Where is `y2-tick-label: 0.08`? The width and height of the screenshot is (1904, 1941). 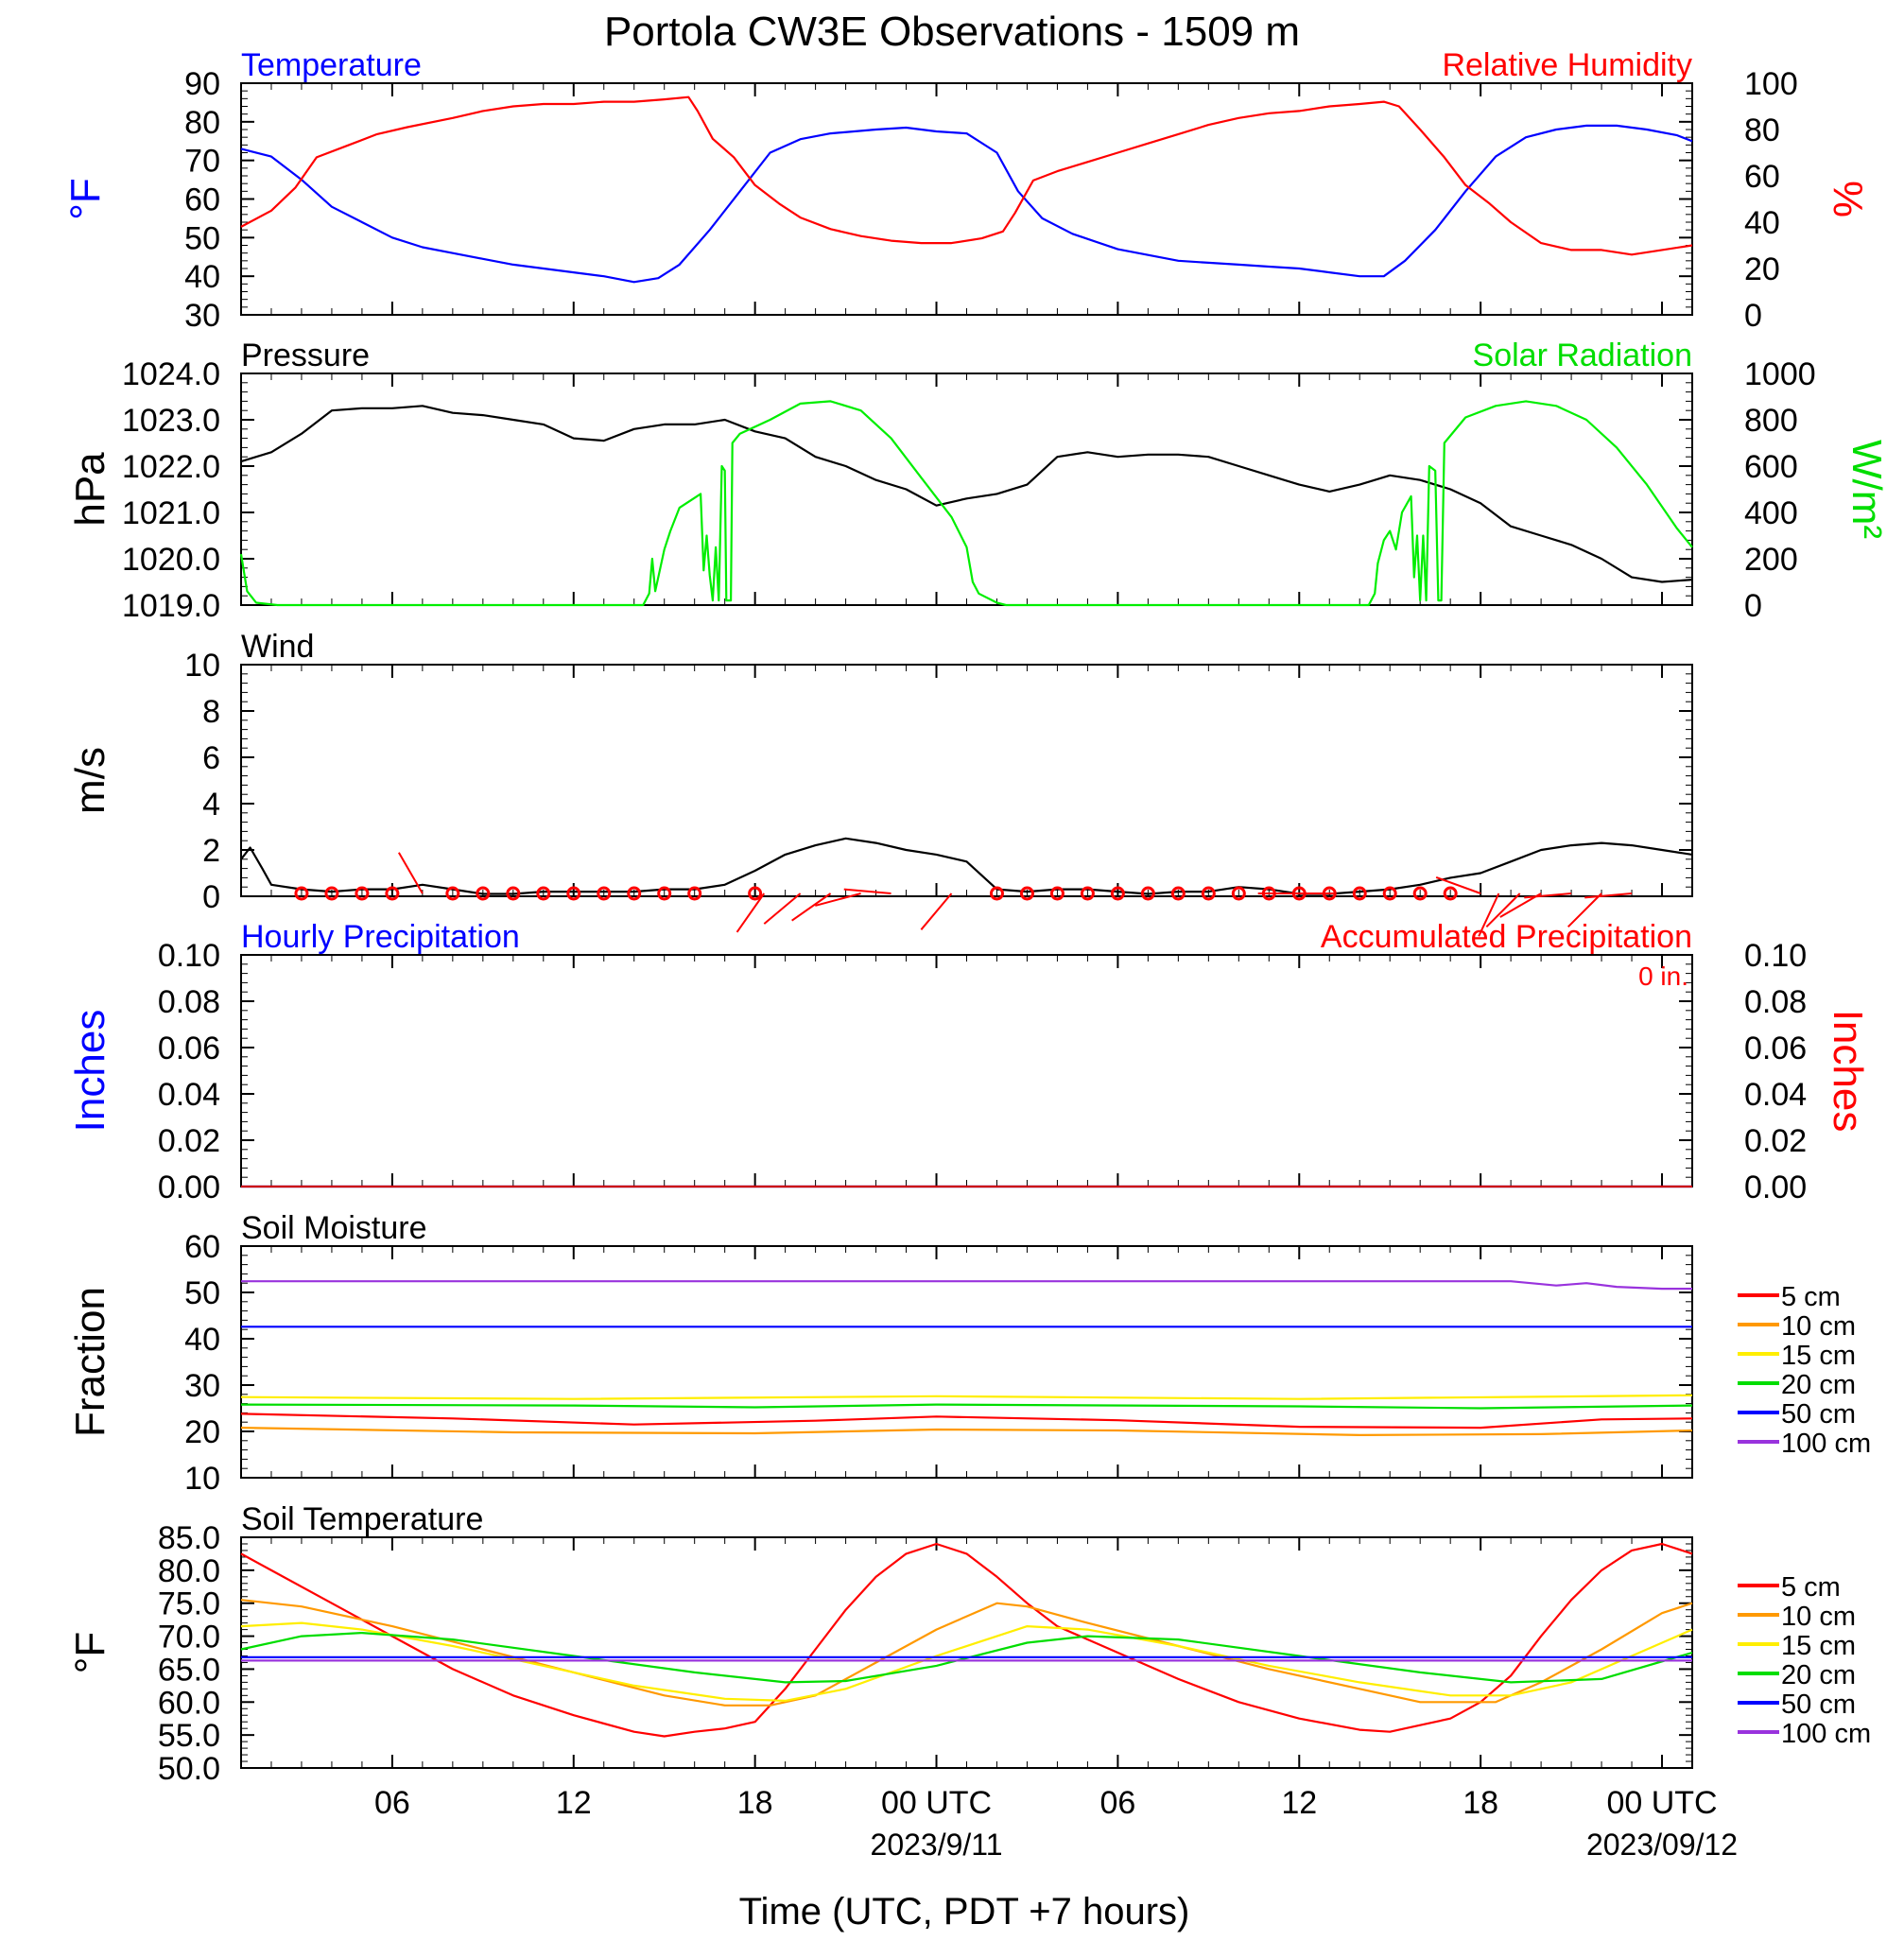
y2-tick-label: 0.08 is located at coordinates (1776, 1002).